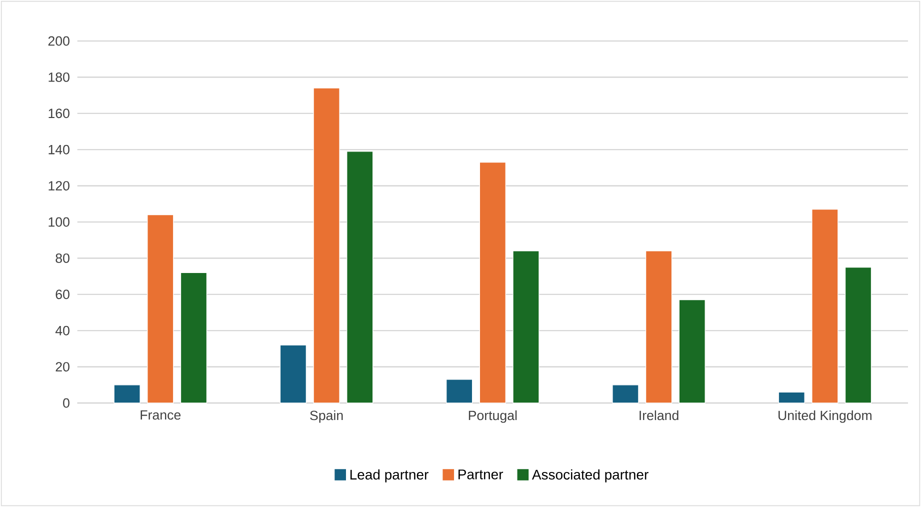 This screenshot has width=921, height=507. I want to click on y-tick-label: 120, so click(59, 186).